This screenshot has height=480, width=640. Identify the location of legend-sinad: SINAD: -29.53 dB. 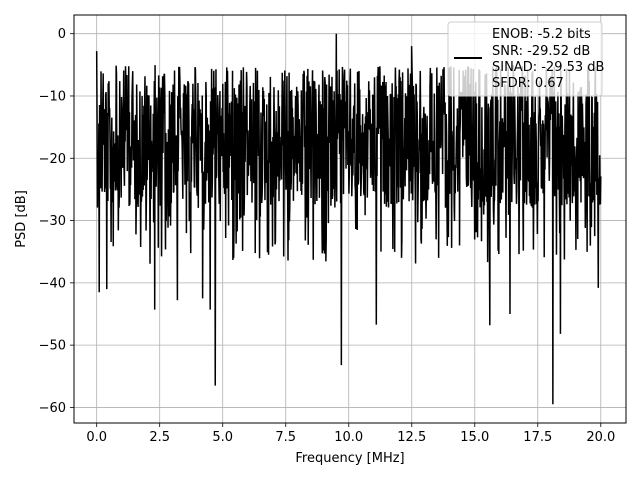
(548, 67).